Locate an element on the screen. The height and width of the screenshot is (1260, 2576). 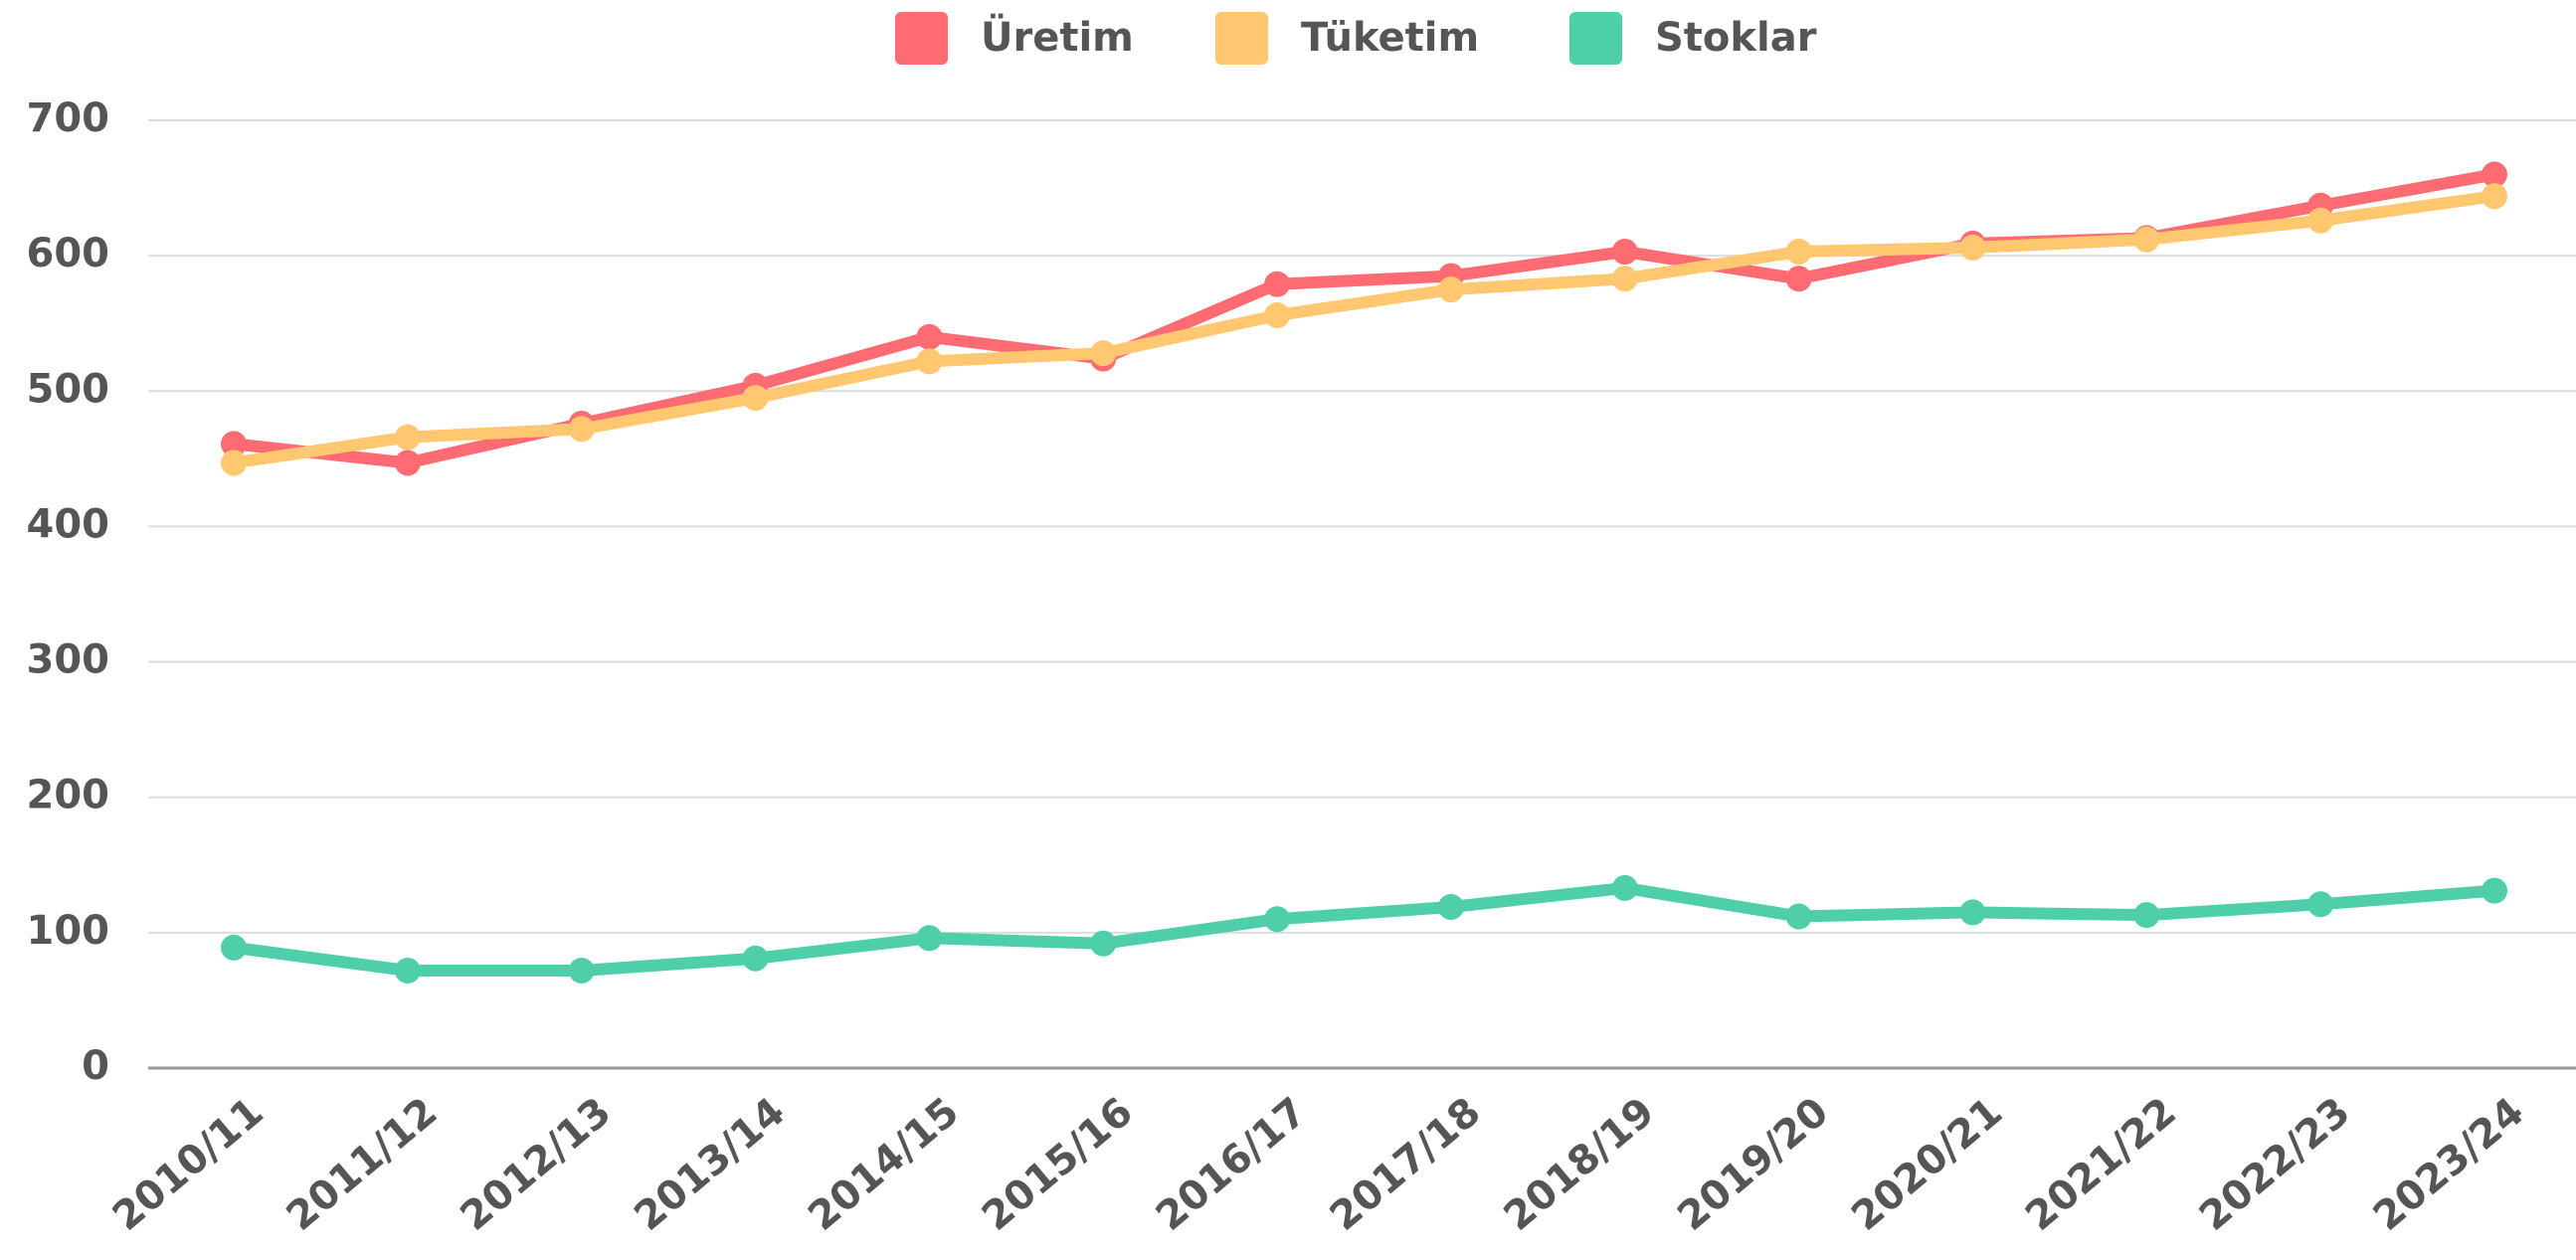
x-tick-label: 2015/16 is located at coordinates (1058, 1164).